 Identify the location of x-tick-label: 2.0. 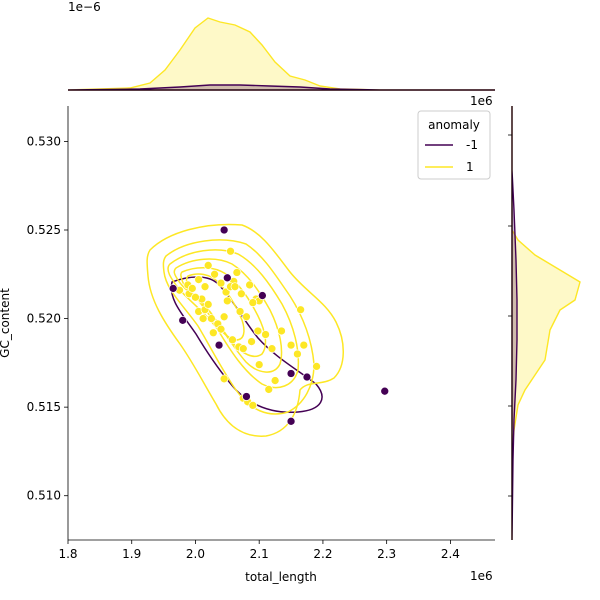
(195, 554).